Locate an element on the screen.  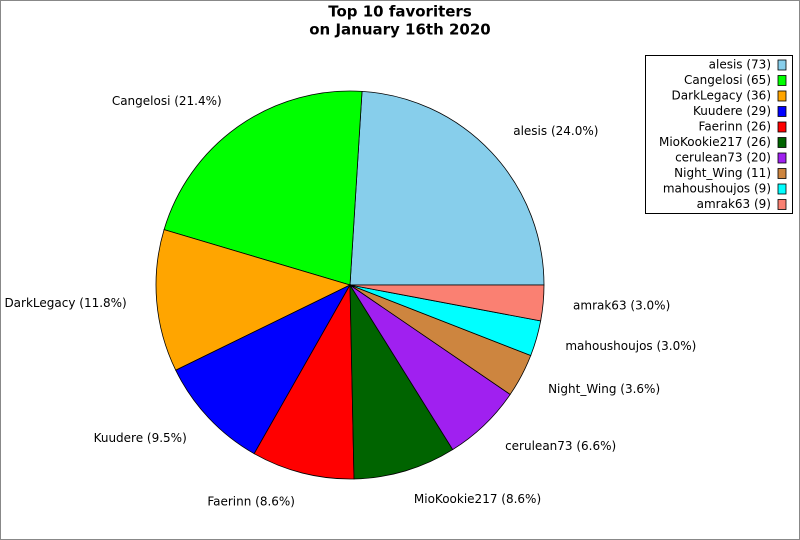
chart-title: on January 16th 2020 is located at coordinates (399, 30).